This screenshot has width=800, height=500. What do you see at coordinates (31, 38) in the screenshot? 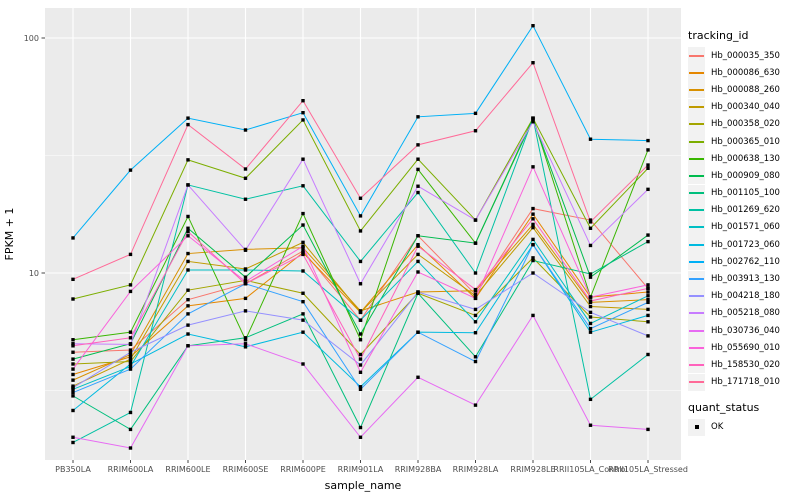
I see `y-tick-label: 100` at bounding box center [31, 38].